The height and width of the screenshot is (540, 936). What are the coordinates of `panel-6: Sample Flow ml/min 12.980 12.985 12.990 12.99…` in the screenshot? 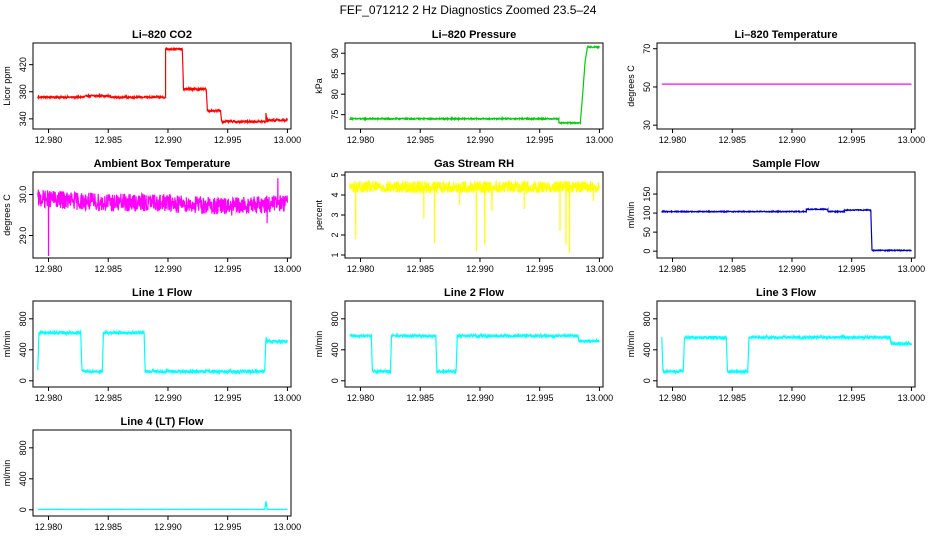 It's located at (775, 216).